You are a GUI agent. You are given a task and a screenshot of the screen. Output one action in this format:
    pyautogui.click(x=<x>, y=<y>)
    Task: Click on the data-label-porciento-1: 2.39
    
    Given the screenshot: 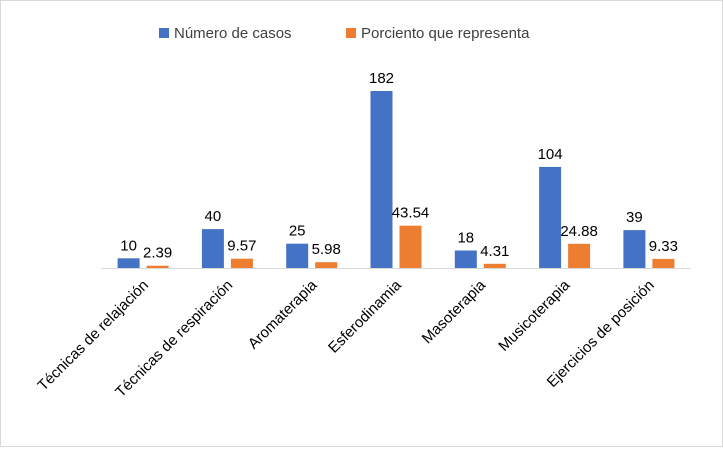 What is the action you would take?
    pyautogui.click(x=157, y=253)
    